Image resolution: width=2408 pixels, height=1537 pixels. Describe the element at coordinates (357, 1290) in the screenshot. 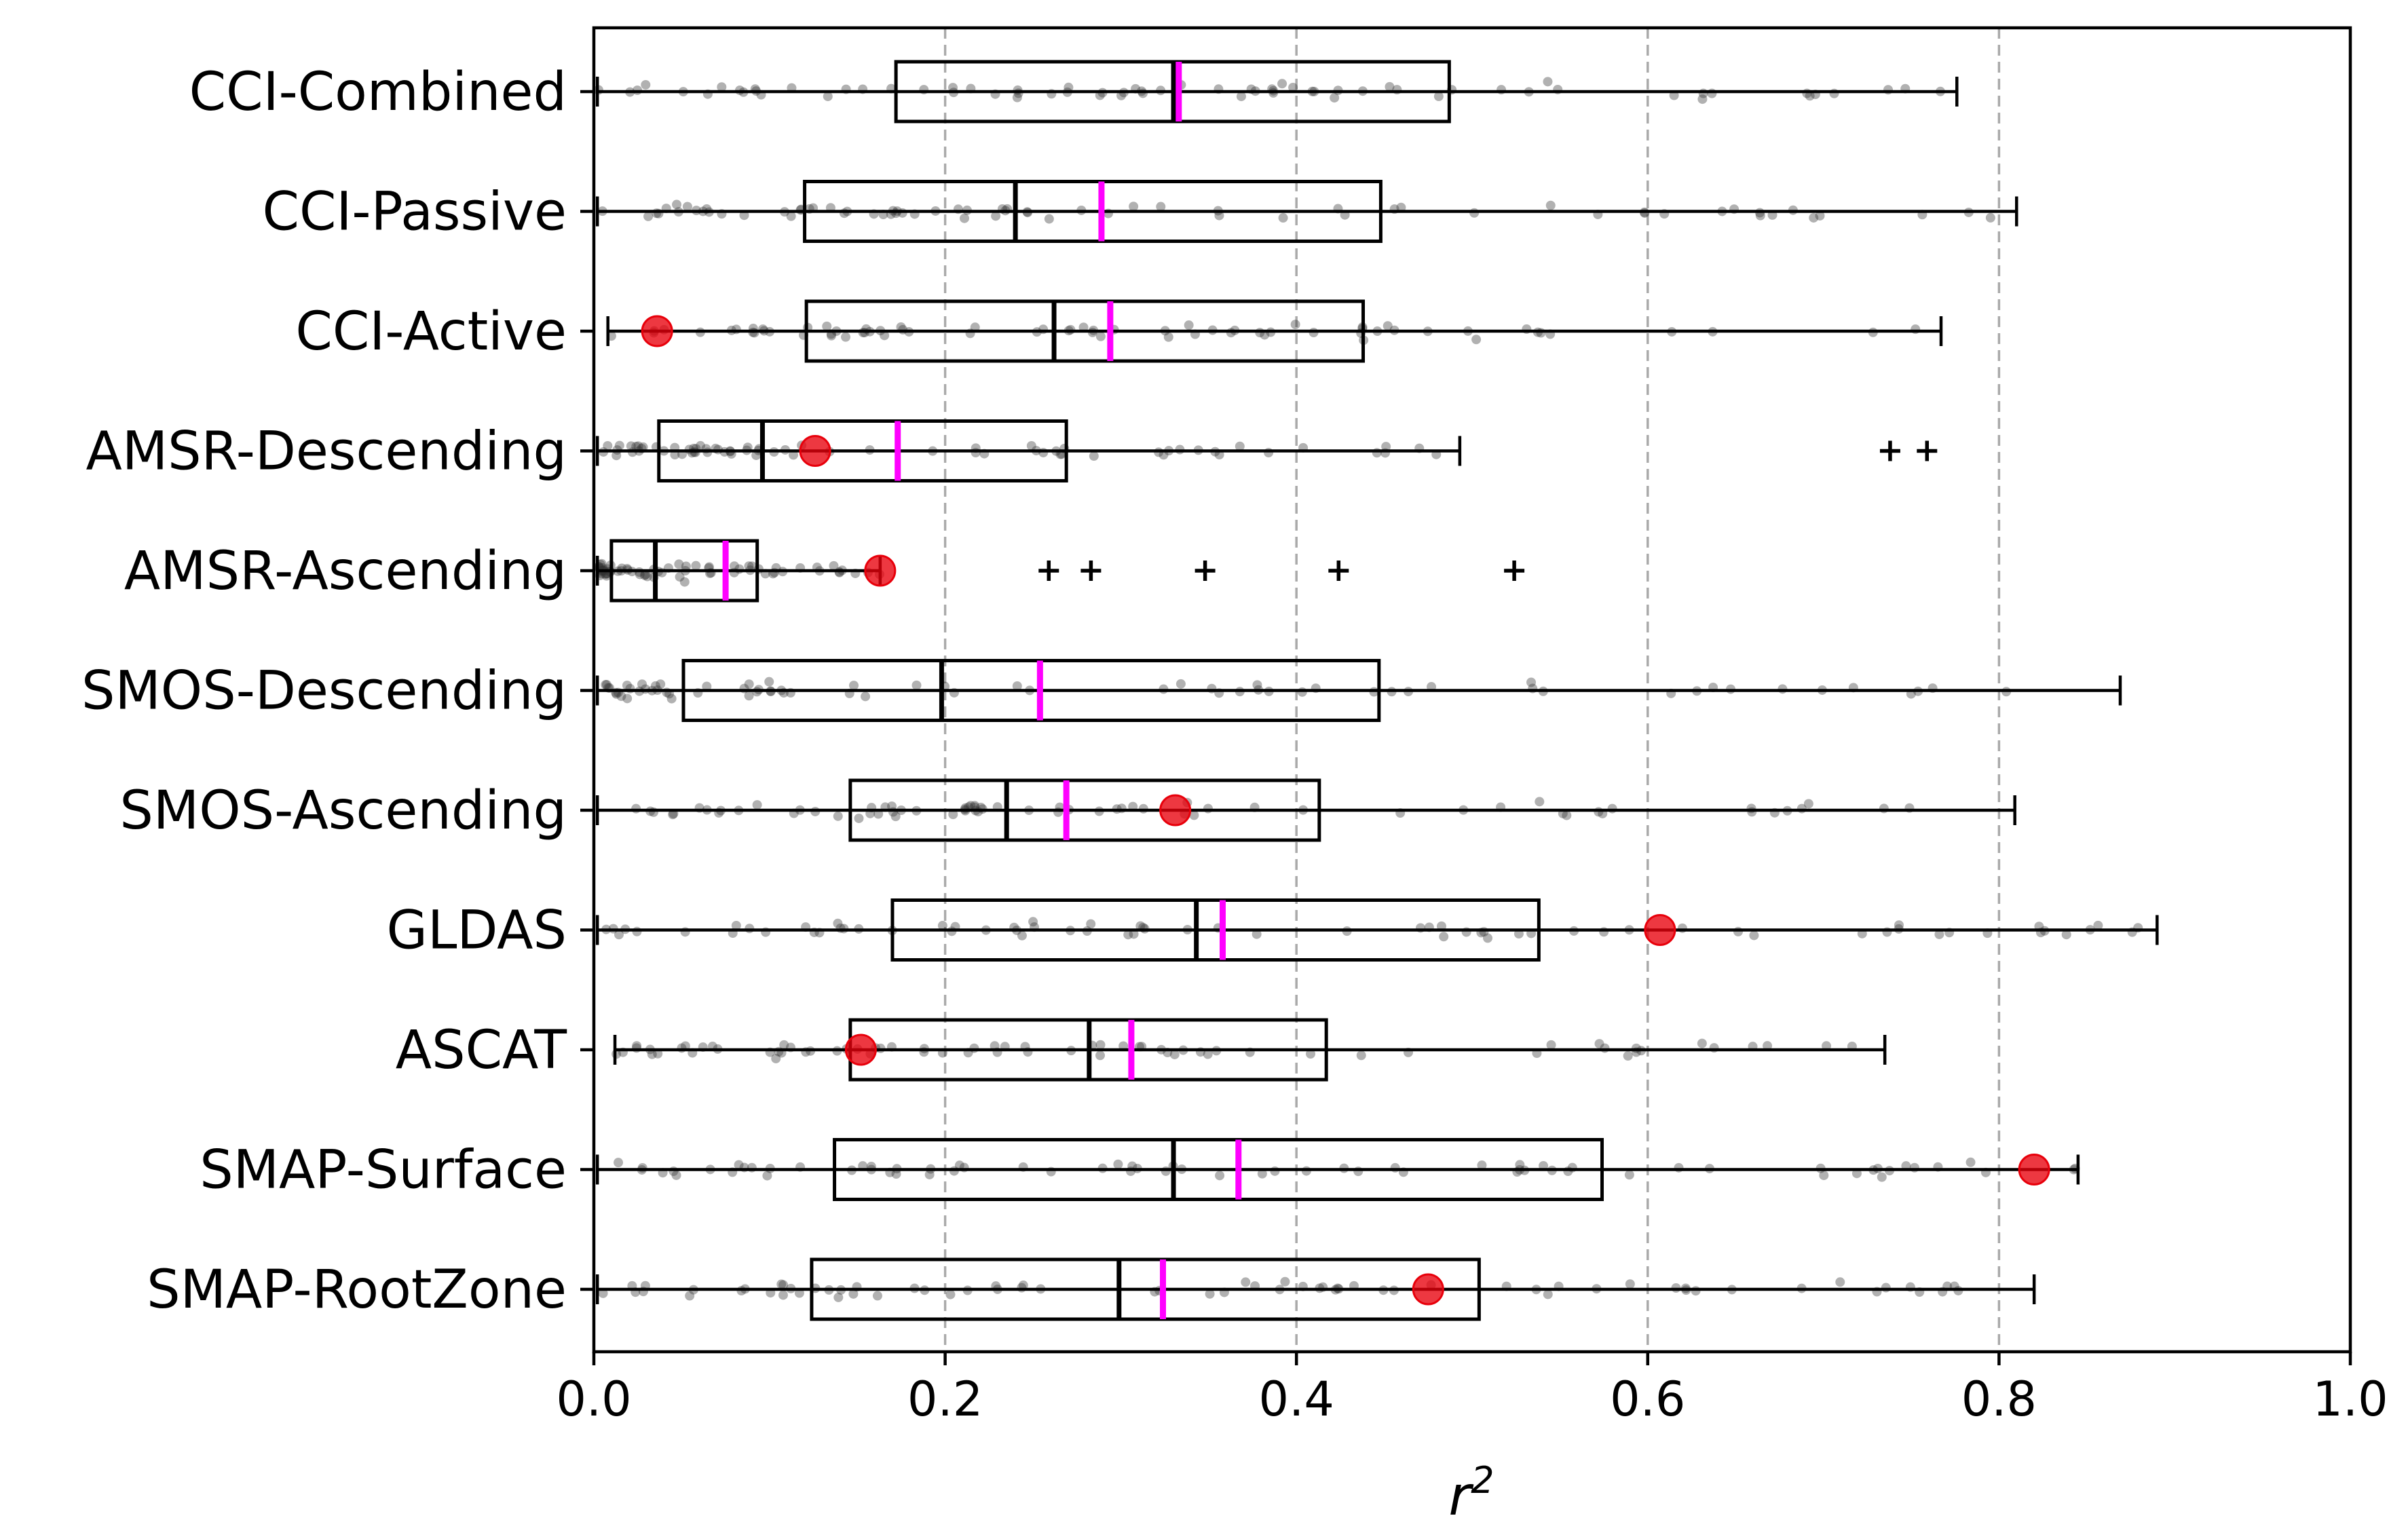

I see `category-label-smap-rootzone: SMAP-RootZone` at that location.